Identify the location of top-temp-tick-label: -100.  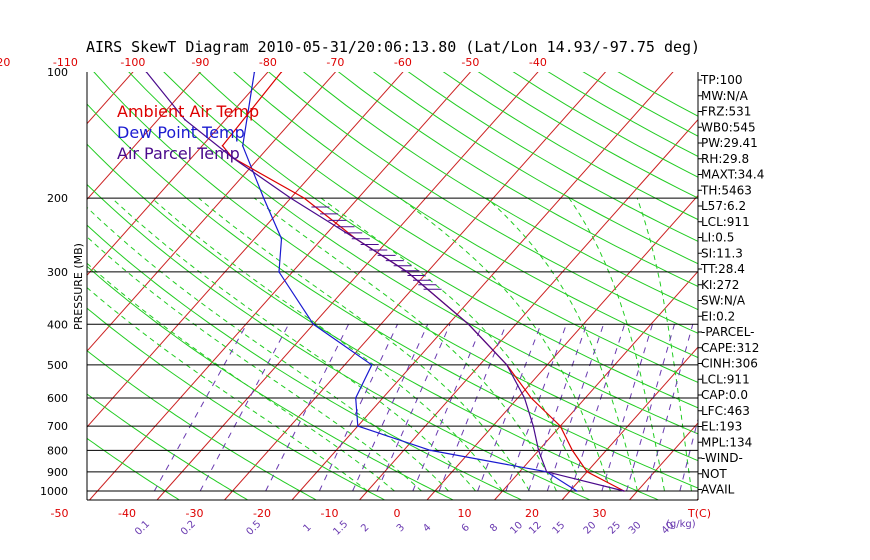
(132, 62).